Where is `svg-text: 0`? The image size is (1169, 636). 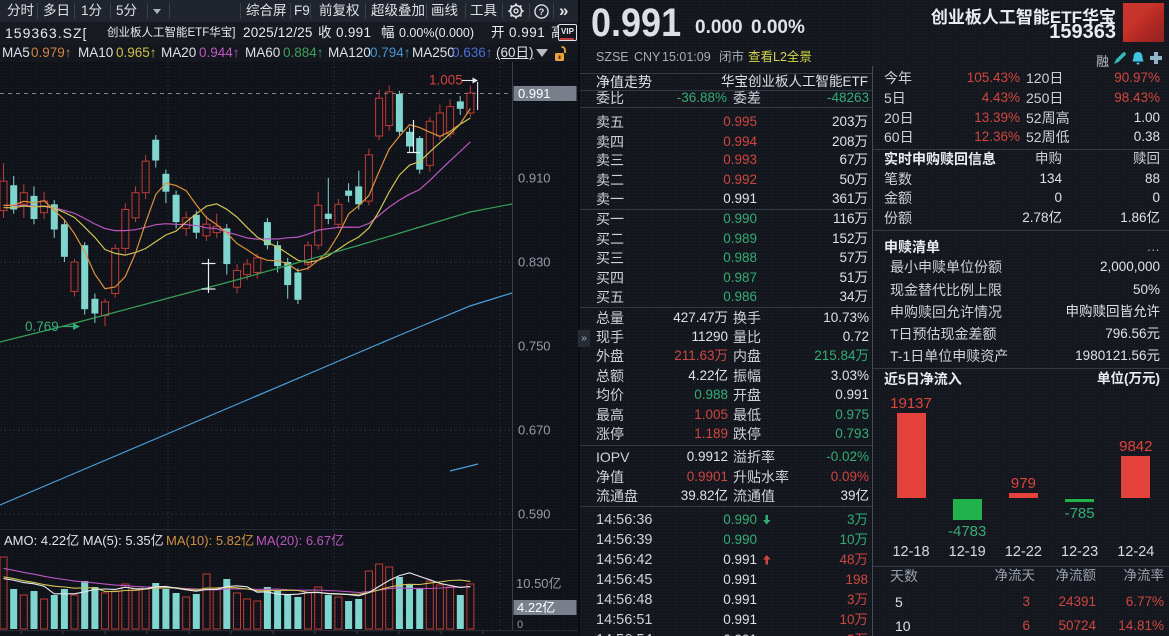 svg-text: 0 is located at coordinates (520, 625).